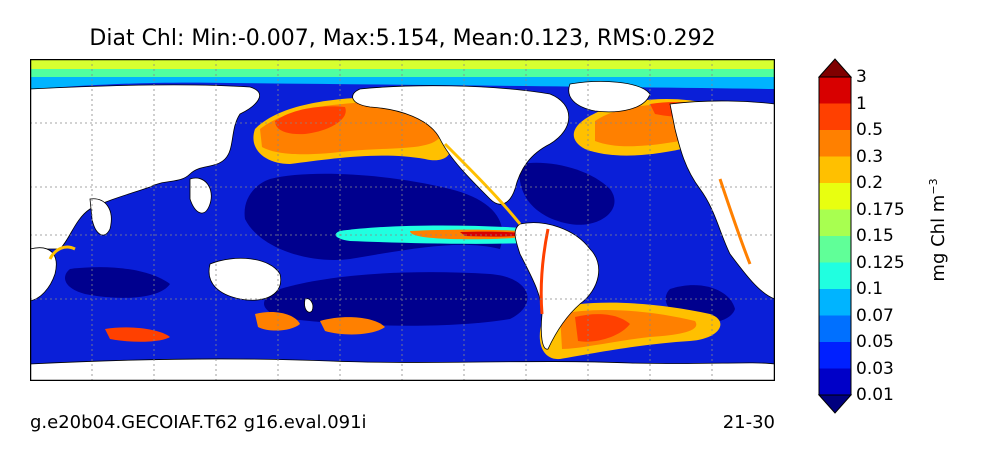 The image size is (981, 464). I want to click on colorbar, so click(835, 236).